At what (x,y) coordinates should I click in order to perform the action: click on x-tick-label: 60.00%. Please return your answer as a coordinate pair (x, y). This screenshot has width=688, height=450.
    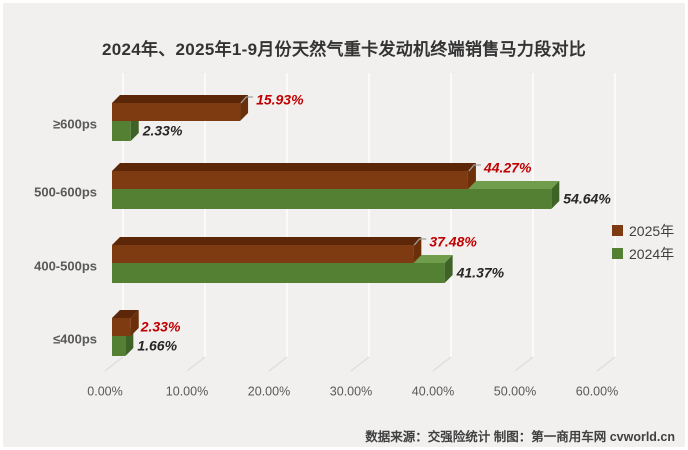
    Looking at the image, I should click on (597, 392).